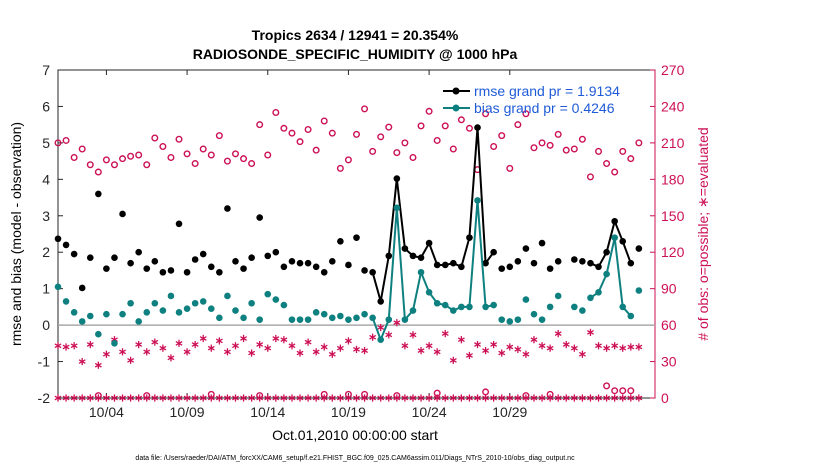  I want to click on x-tick-label: 10/14, so click(267, 412).